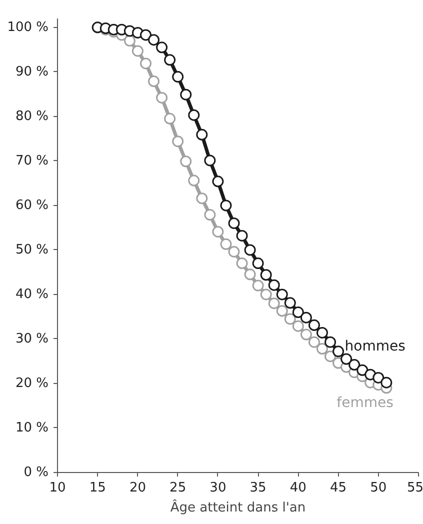  What do you see at coordinates (378, 488) in the screenshot?
I see `x-tick-label: 50` at bounding box center [378, 488].